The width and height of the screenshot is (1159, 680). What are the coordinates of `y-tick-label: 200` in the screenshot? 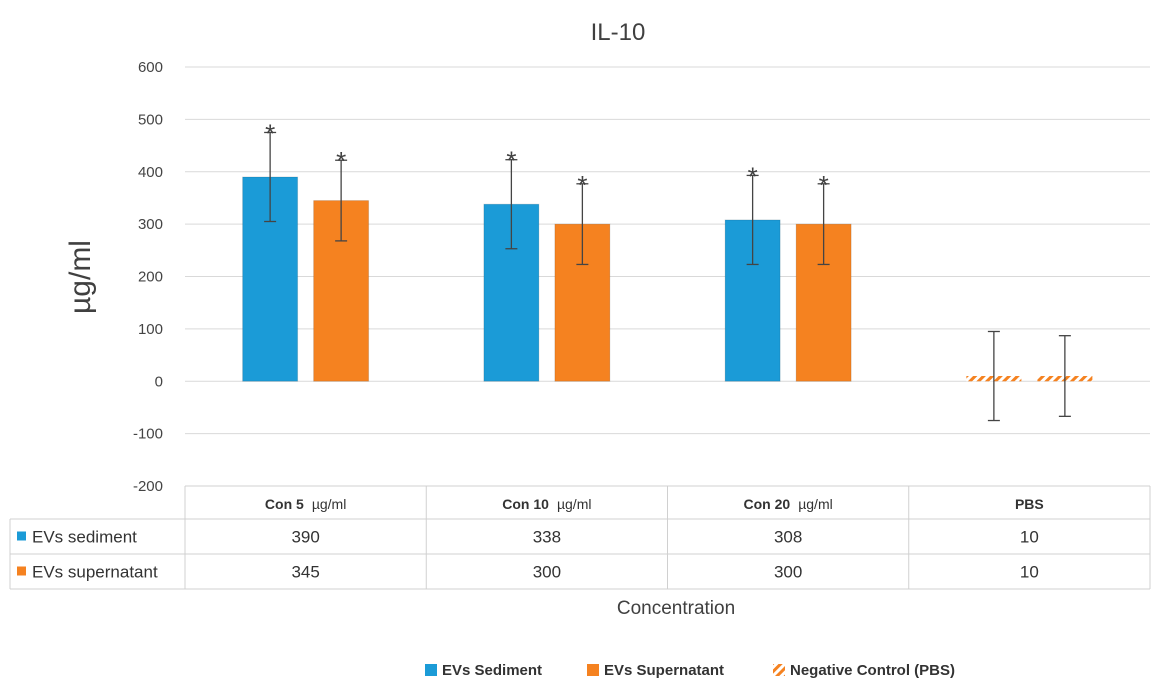 It's located at (150, 277).